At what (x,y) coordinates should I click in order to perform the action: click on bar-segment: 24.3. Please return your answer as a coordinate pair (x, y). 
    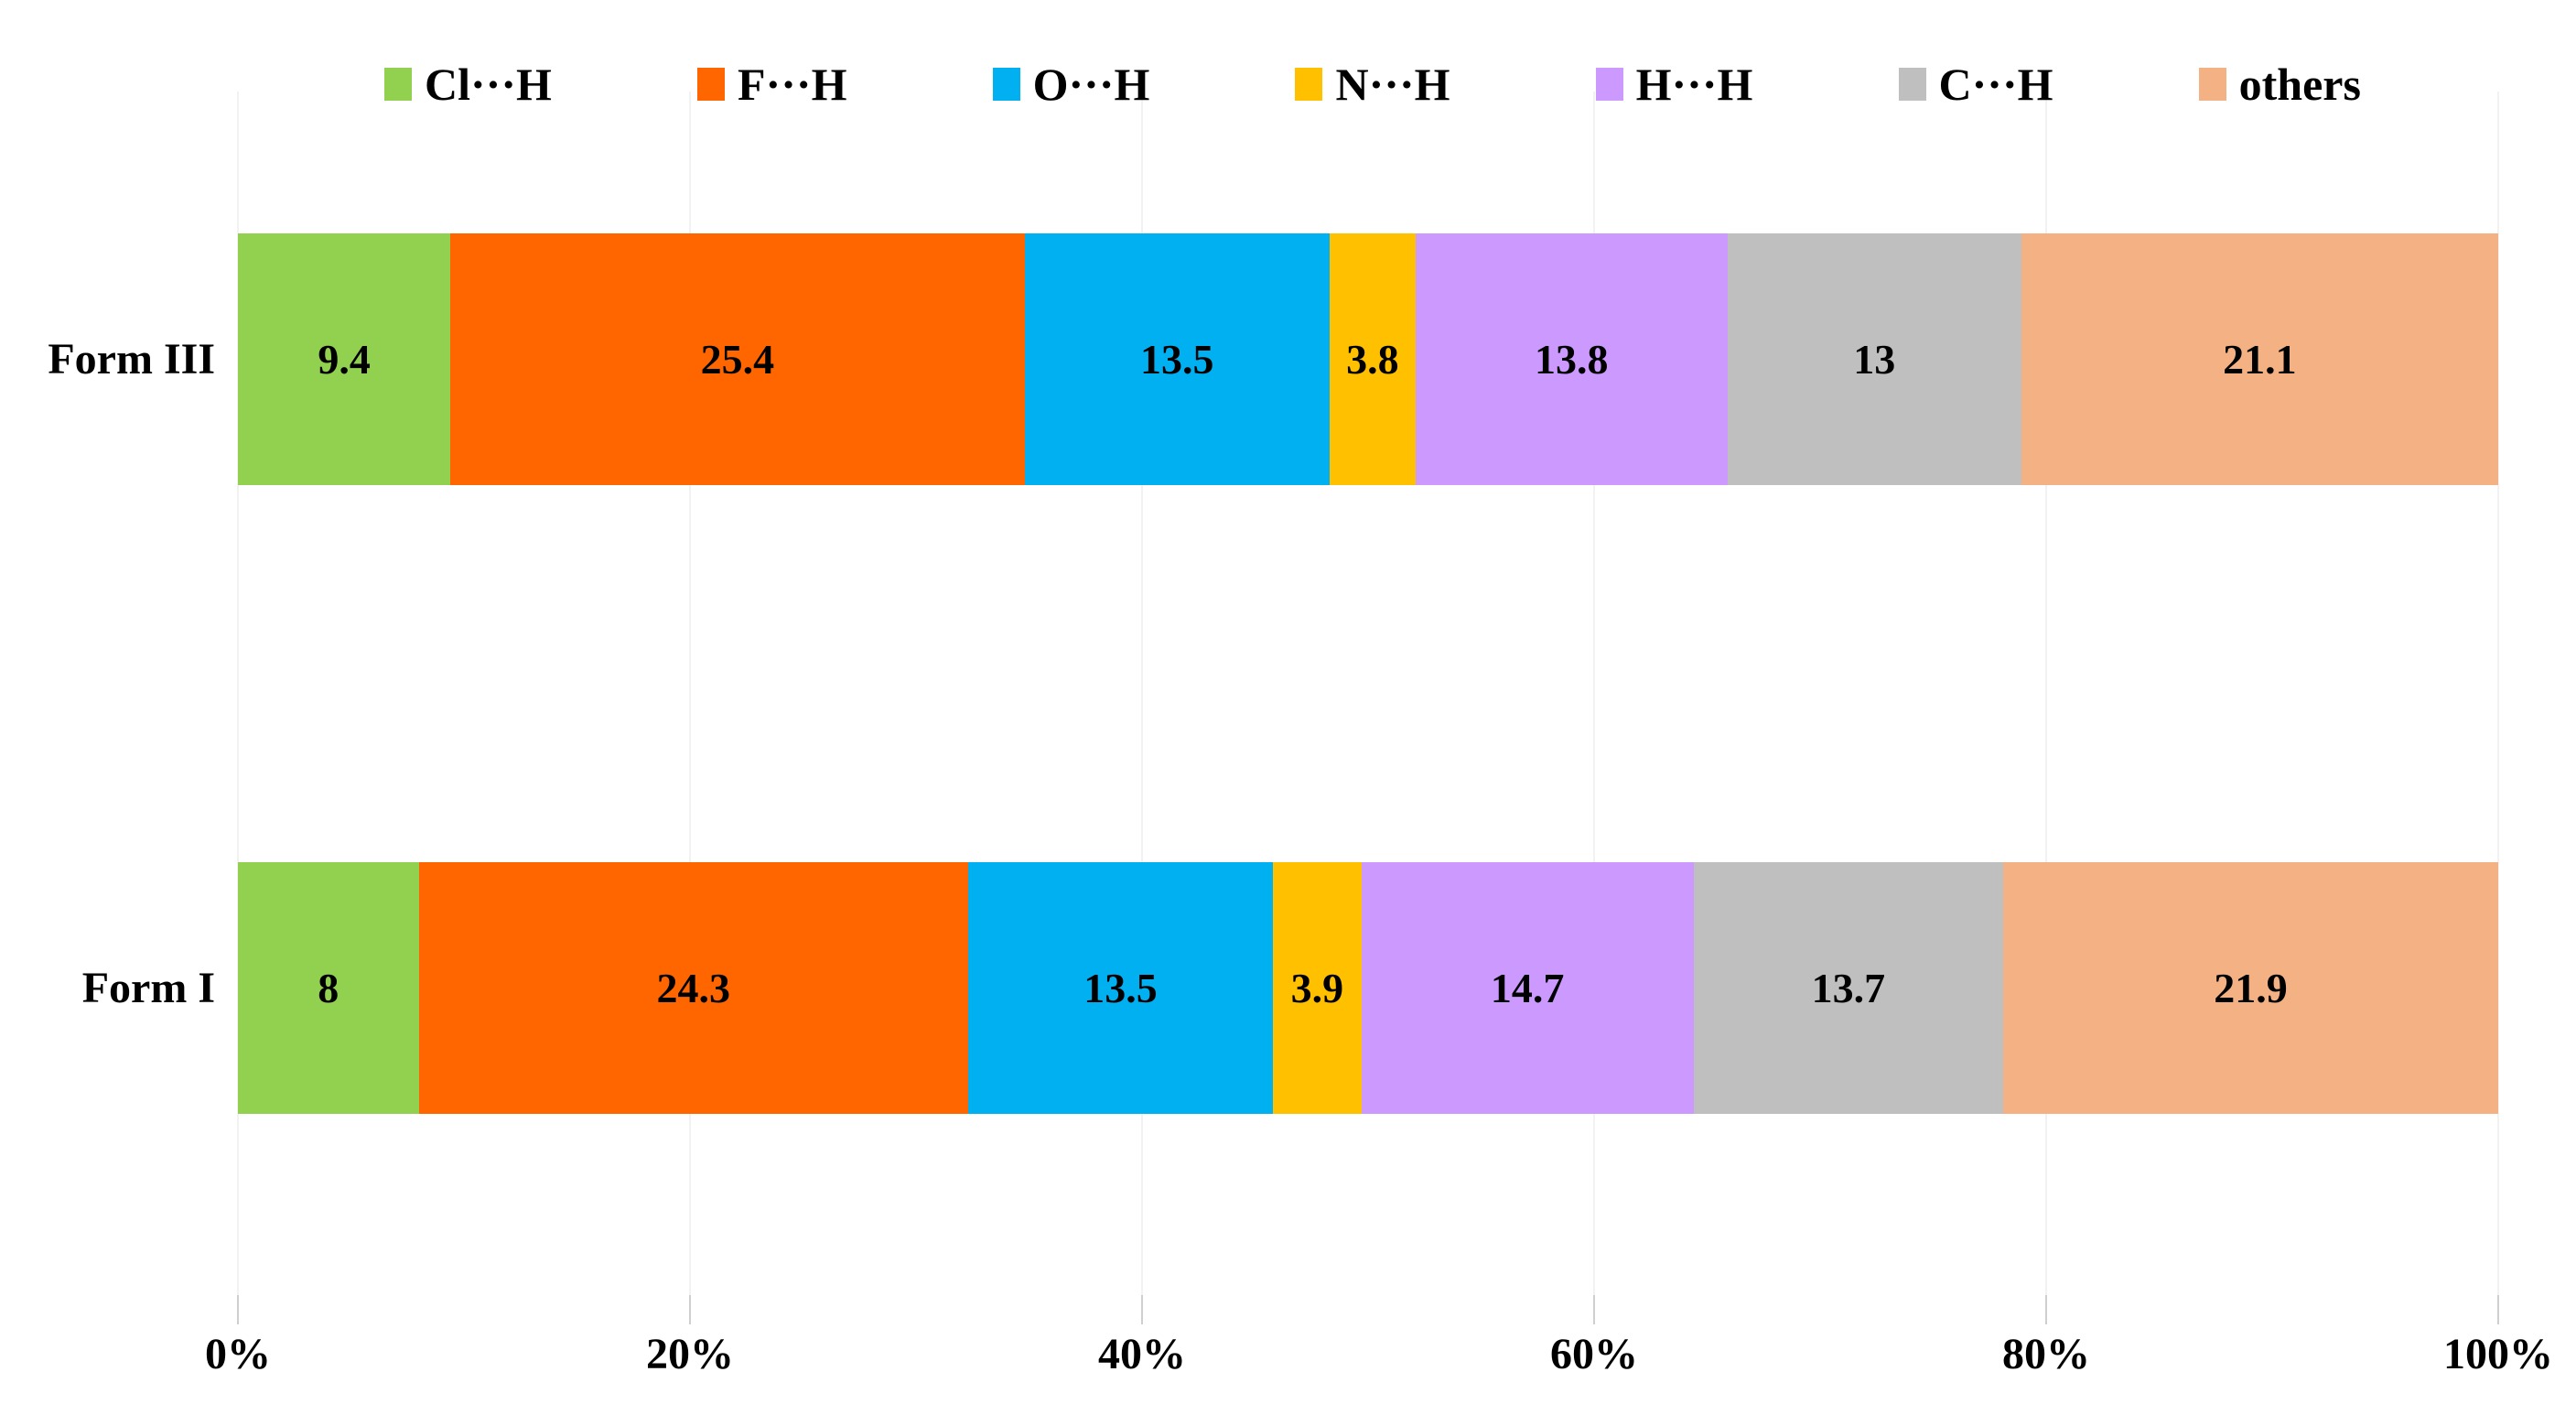
    Looking at the image, I should click on (693, 988).